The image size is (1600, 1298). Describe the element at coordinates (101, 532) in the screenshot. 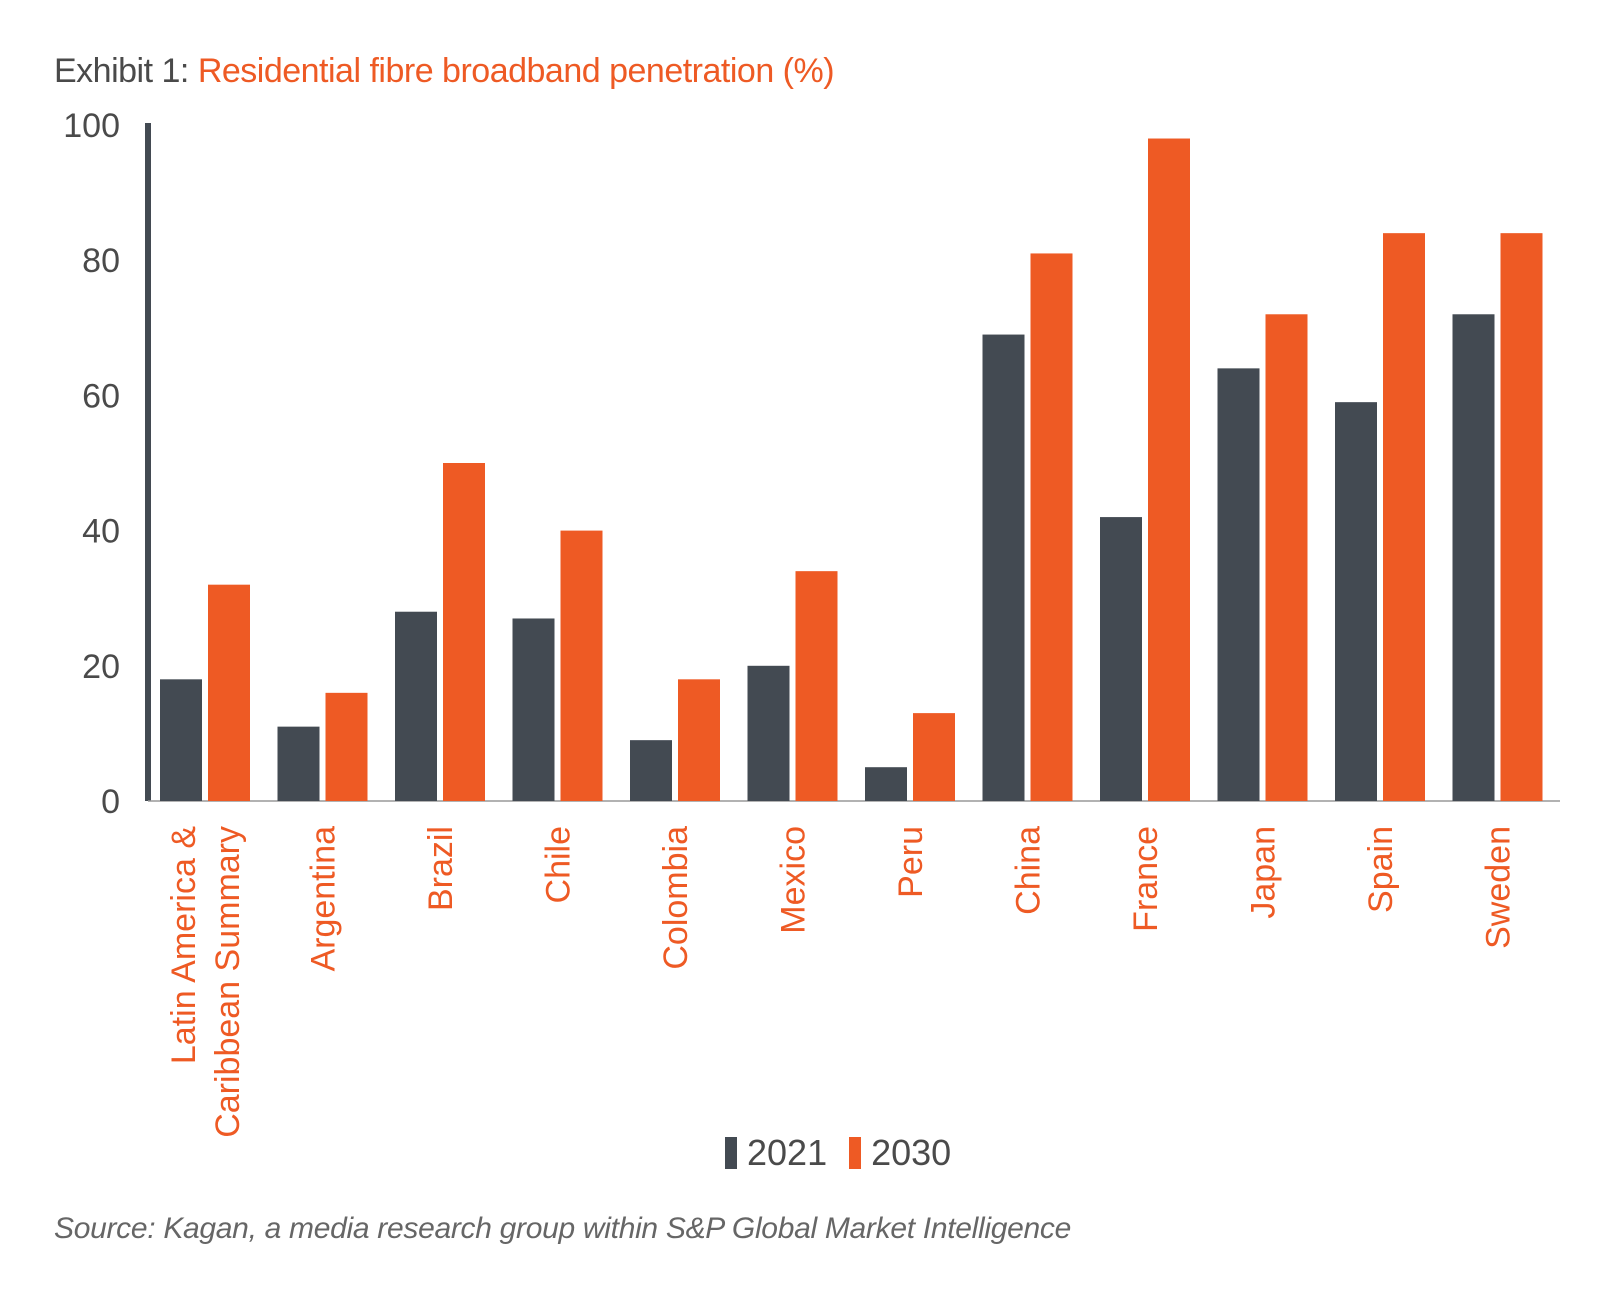

I see `y-tick-label: 40` at that location.